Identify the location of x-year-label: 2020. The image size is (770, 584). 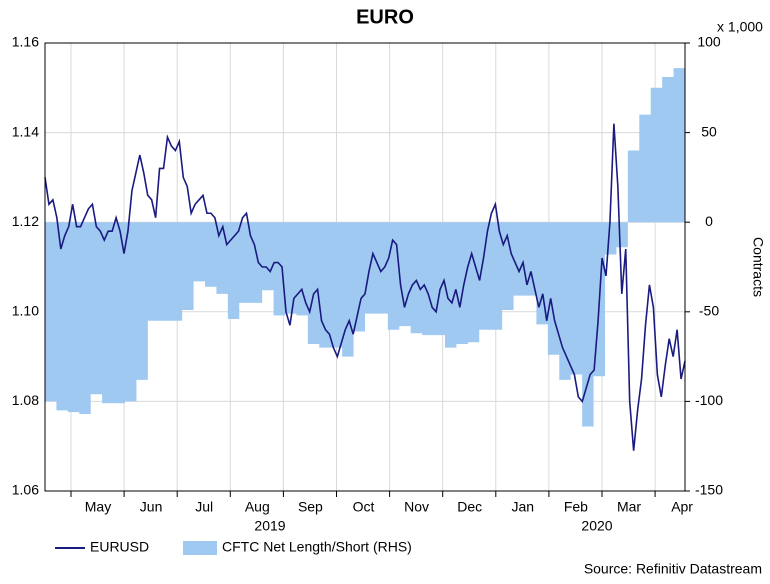
(596, 526).